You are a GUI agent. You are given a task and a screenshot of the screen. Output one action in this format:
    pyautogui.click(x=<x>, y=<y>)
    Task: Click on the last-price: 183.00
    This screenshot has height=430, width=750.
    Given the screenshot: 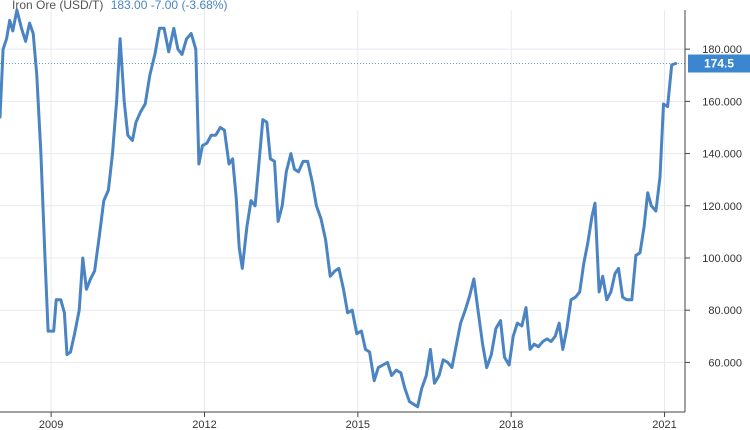 What is the action you would take?
    pyautogui.click(x=129, y=6)
    